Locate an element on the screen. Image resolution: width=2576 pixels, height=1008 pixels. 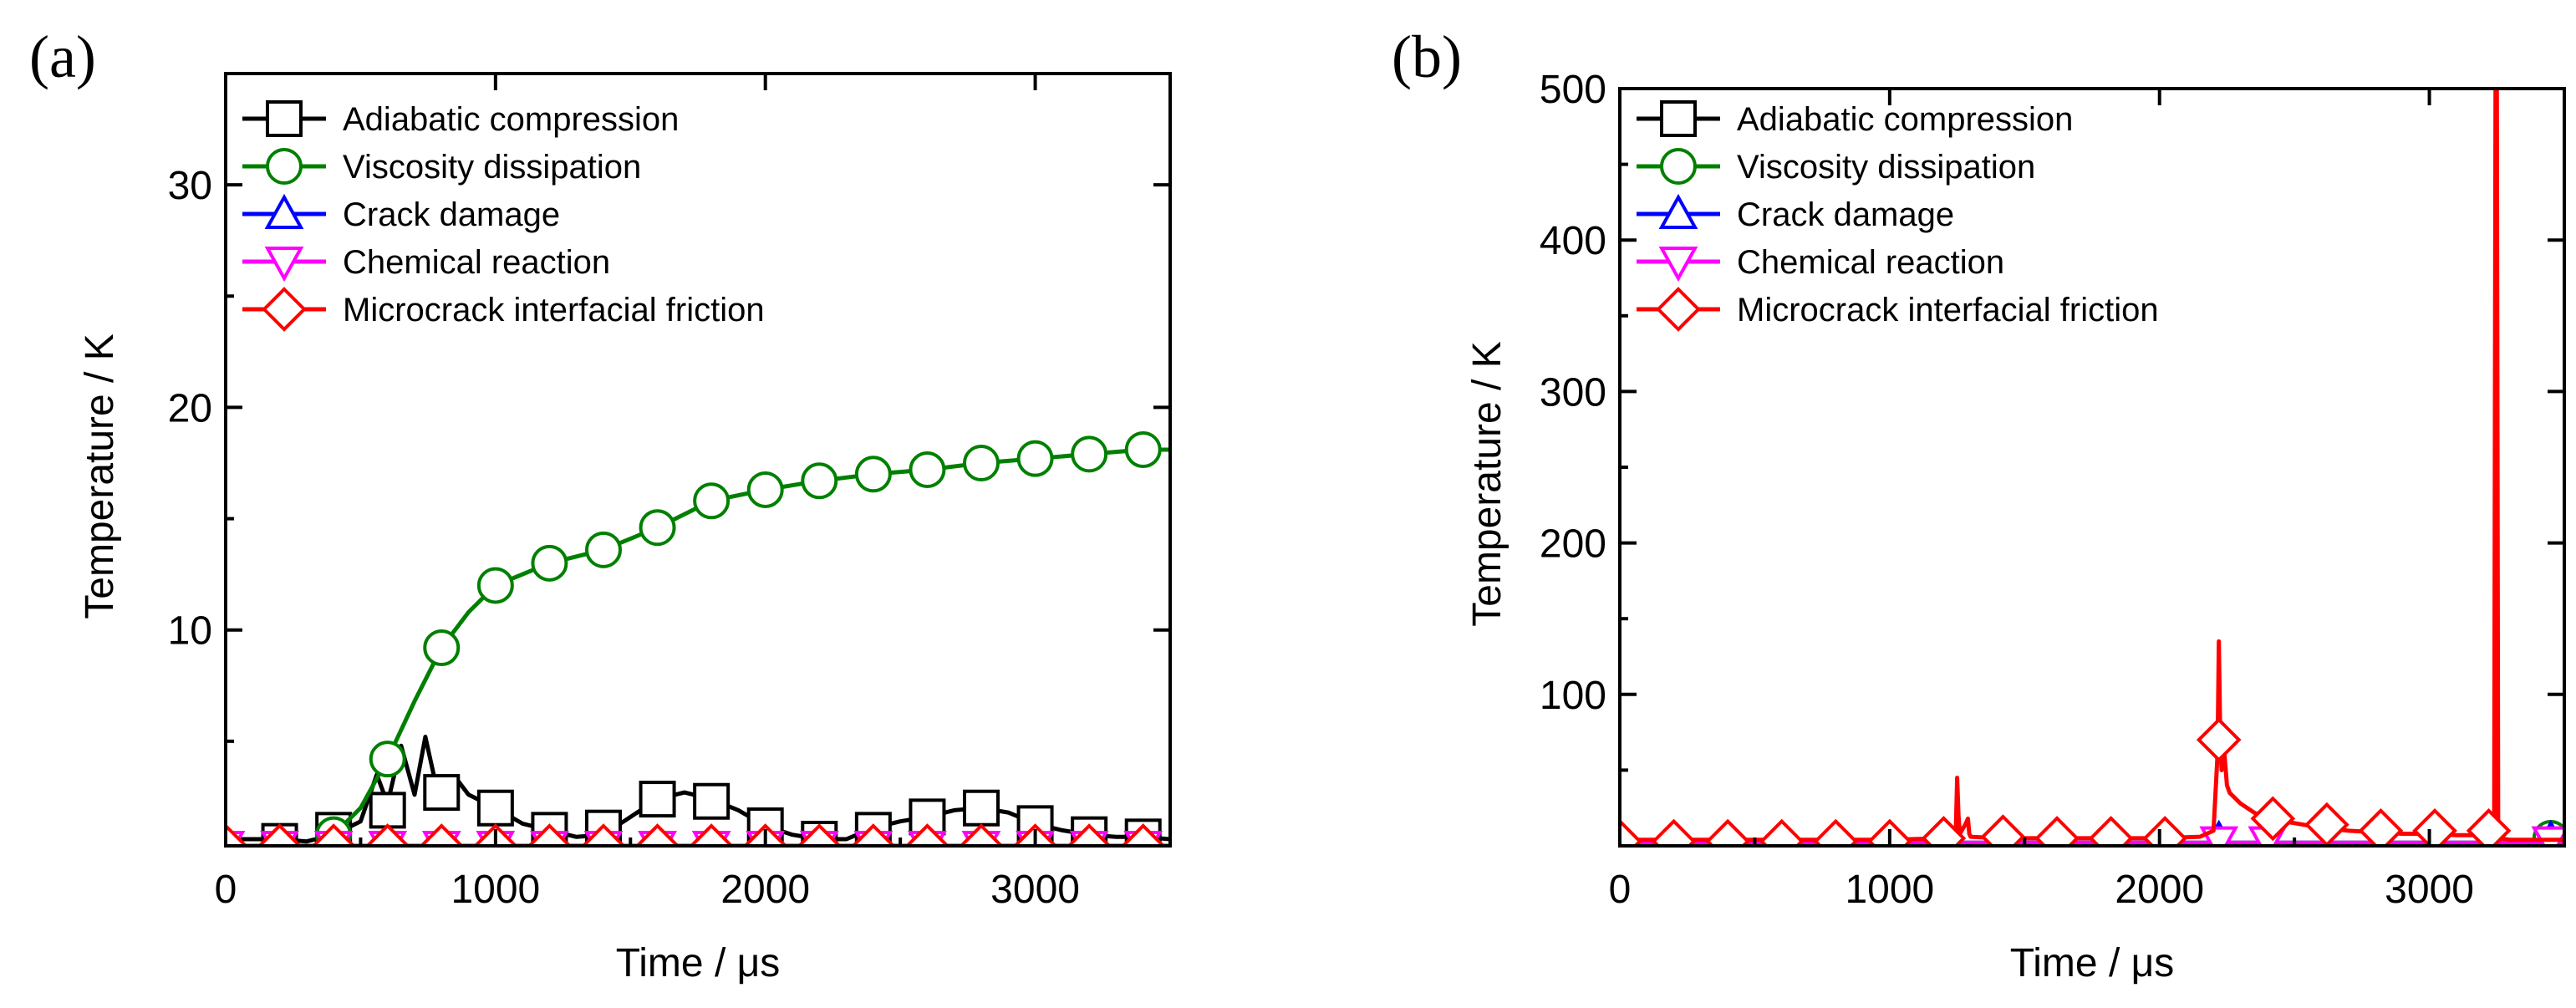
y-tick-label: 10 is located at coordinates (190, 631).